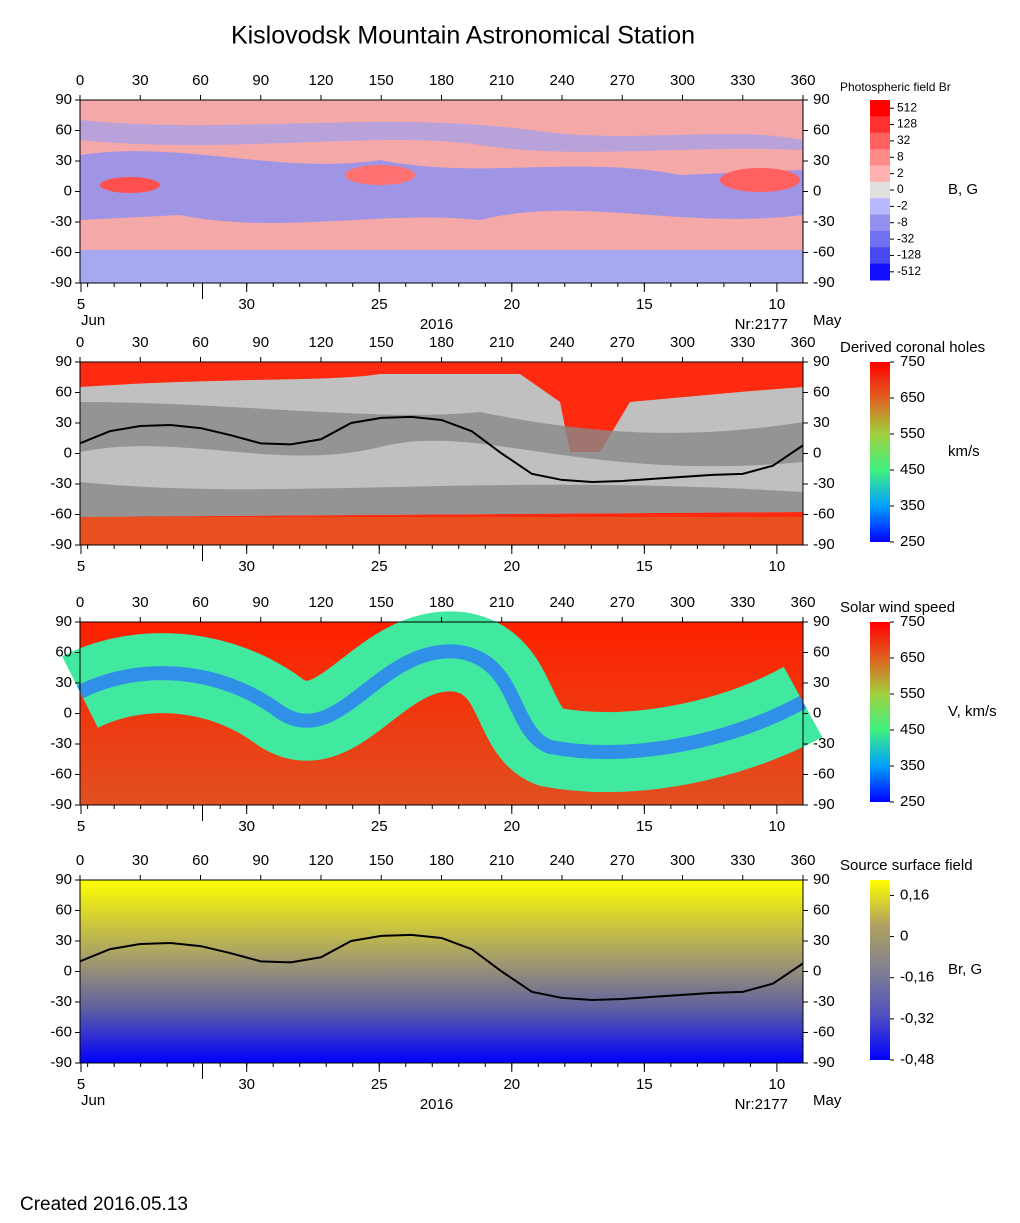 The image size is (1020, 1223). What do you see at coordinates (463, 36) in the screenshot?
I see `page-title: Kislovodsk Mountain Astronomical Station` at bounding box center [463, 36].